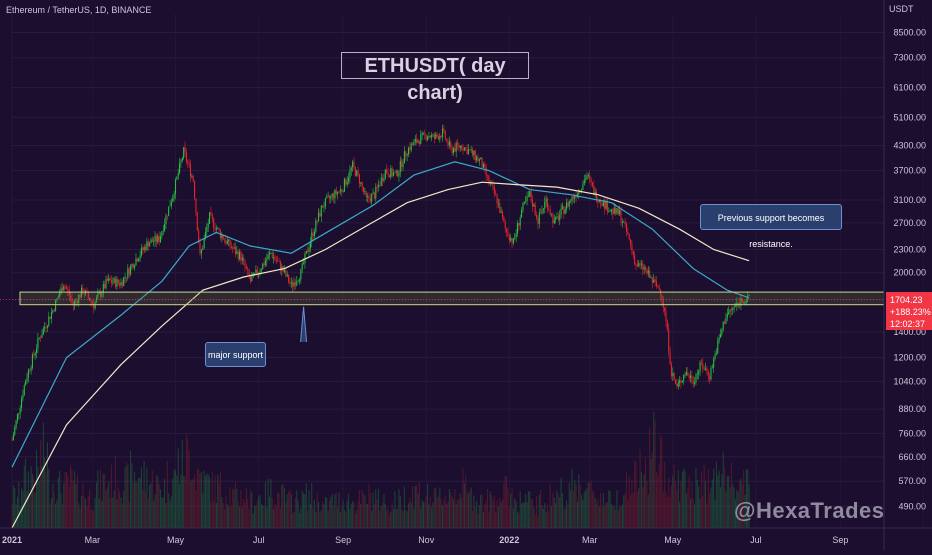  Describe the element at coordinates (756, 540) in the screenshot. I see `x-tick-label: Jul` at that location.